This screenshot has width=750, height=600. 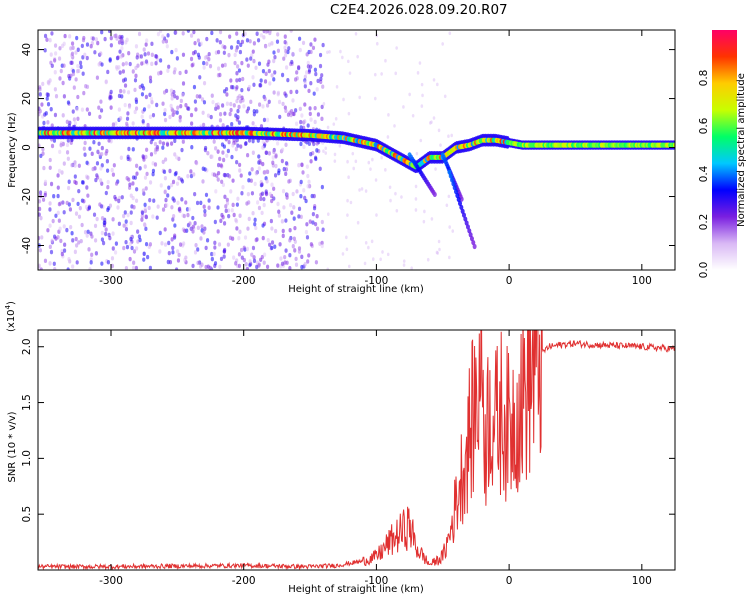 What do you see at coordinates (704, 125) in the screenshot?
I see `colorbar-tick-label: 0.6` at bounding box center [704, 125].